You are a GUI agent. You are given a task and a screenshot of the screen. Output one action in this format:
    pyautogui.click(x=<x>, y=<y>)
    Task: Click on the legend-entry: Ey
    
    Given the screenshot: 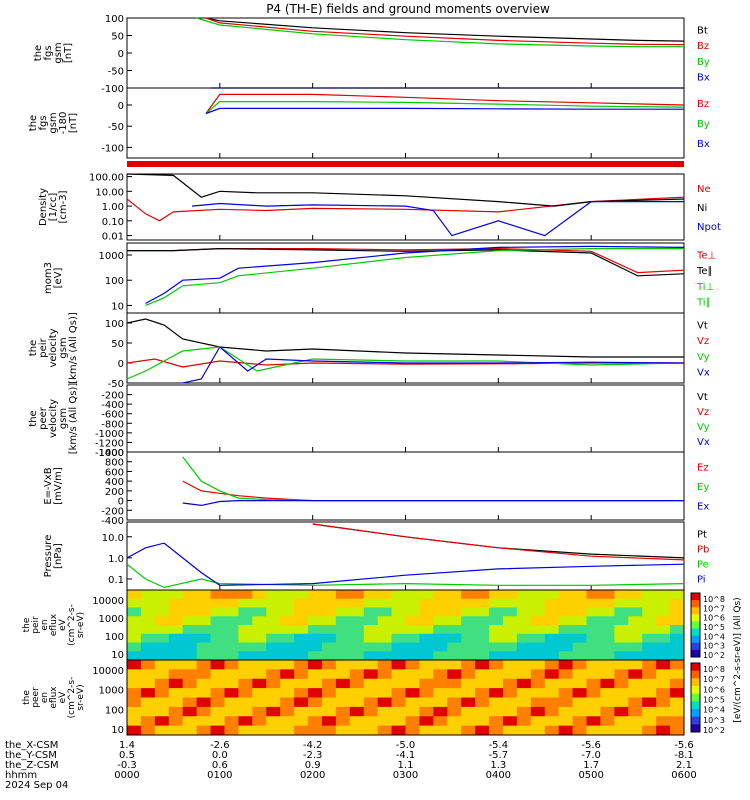 What is the action you would take?
    pyautogui.click(x=703, y=487)
    